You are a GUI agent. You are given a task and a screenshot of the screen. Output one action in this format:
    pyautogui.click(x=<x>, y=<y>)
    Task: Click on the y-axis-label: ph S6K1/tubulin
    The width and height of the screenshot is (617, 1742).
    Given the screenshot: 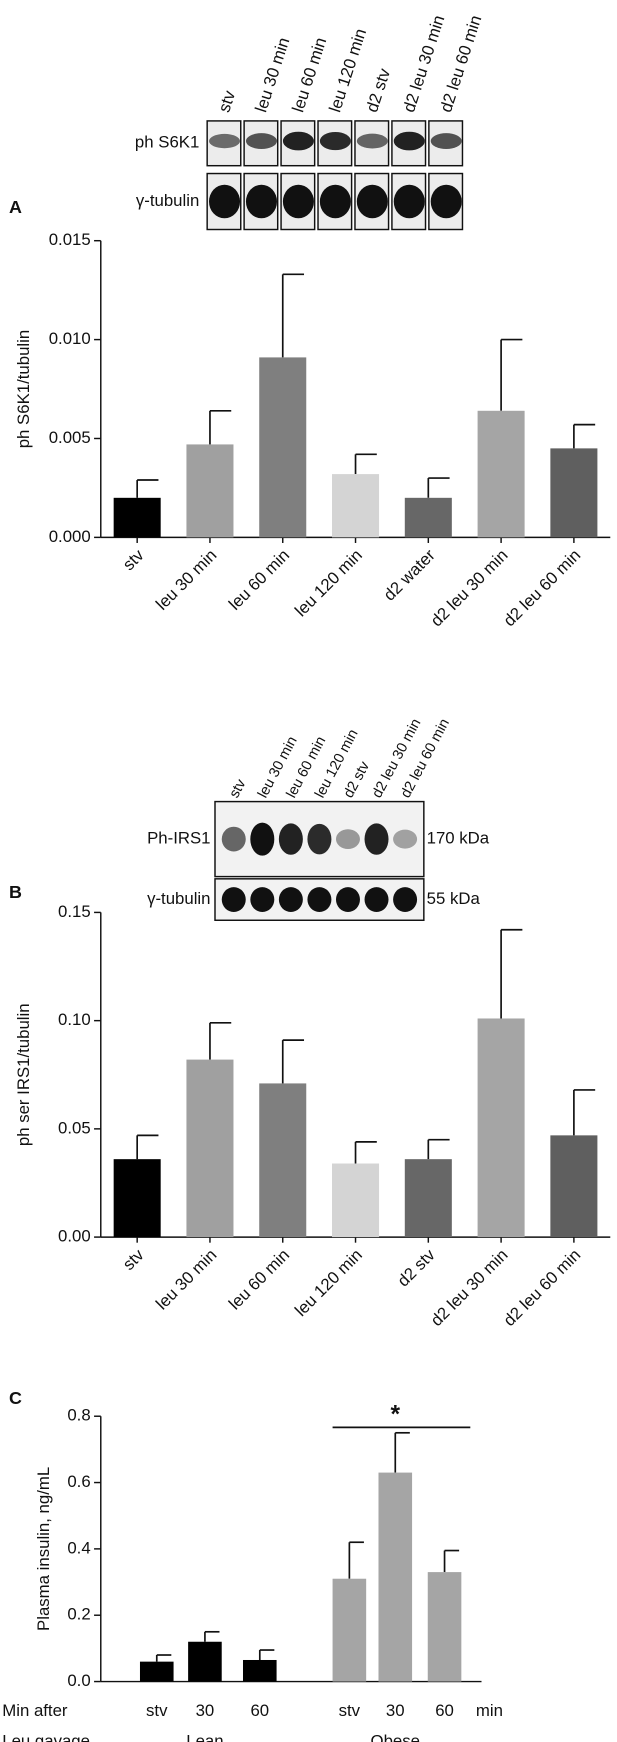 What is the action you would take?
    pyautogui.click(x=23, y=389)
    